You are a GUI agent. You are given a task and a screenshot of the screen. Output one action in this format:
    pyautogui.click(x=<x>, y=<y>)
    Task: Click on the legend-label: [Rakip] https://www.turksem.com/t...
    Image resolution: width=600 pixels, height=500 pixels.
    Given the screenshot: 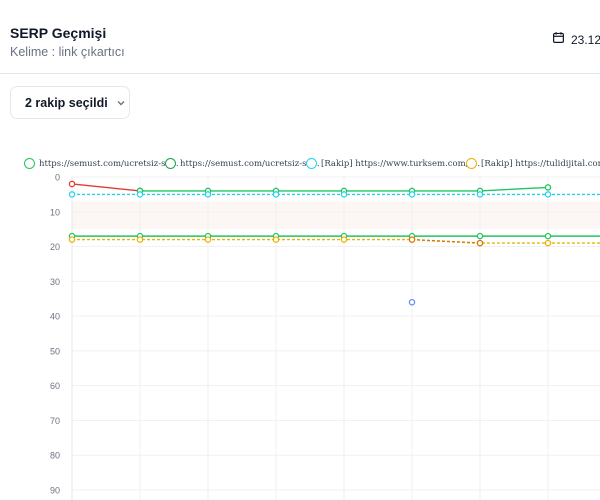 What is the action you would take?
    pyautogui.click(x=401, y=163)
    